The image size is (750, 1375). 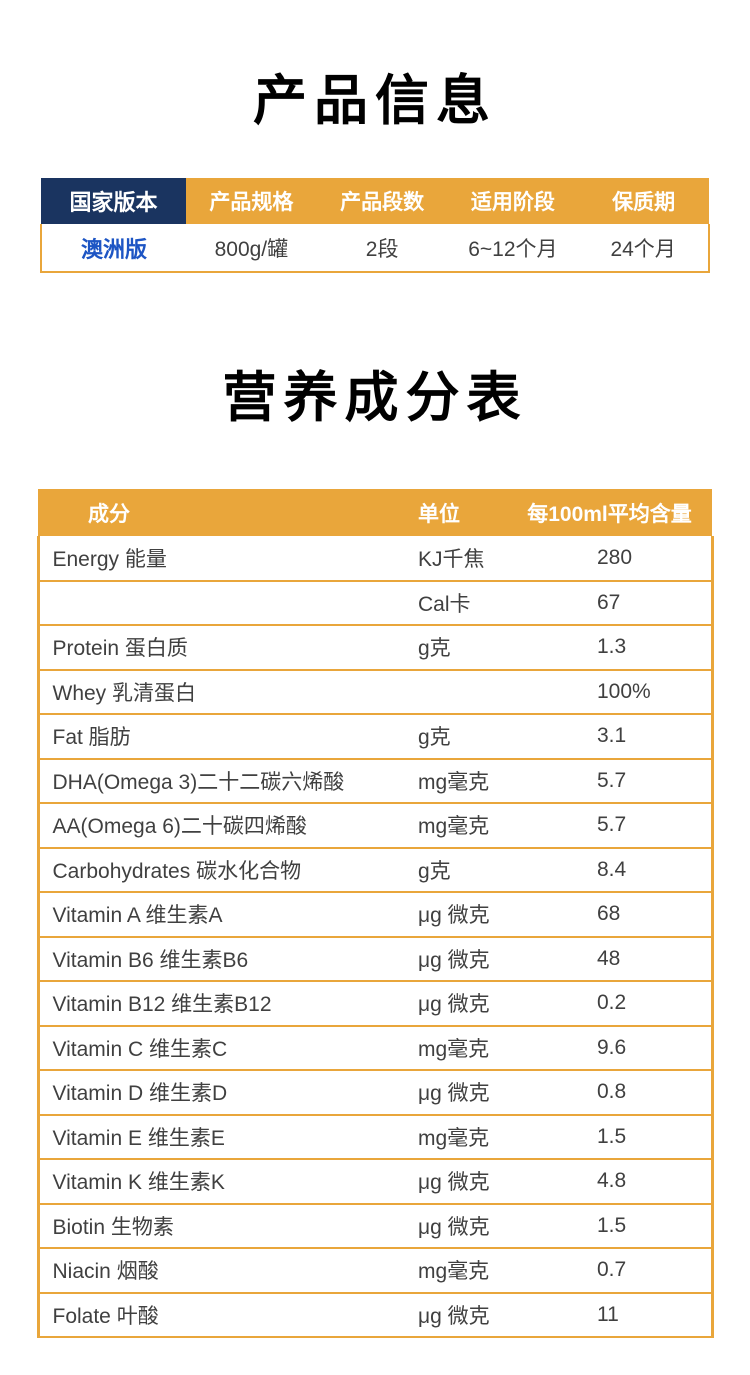 I want to click on nutrition-row: Vitamin E 维生素E mg毫克 1.5, so click(x=375, y=1137).